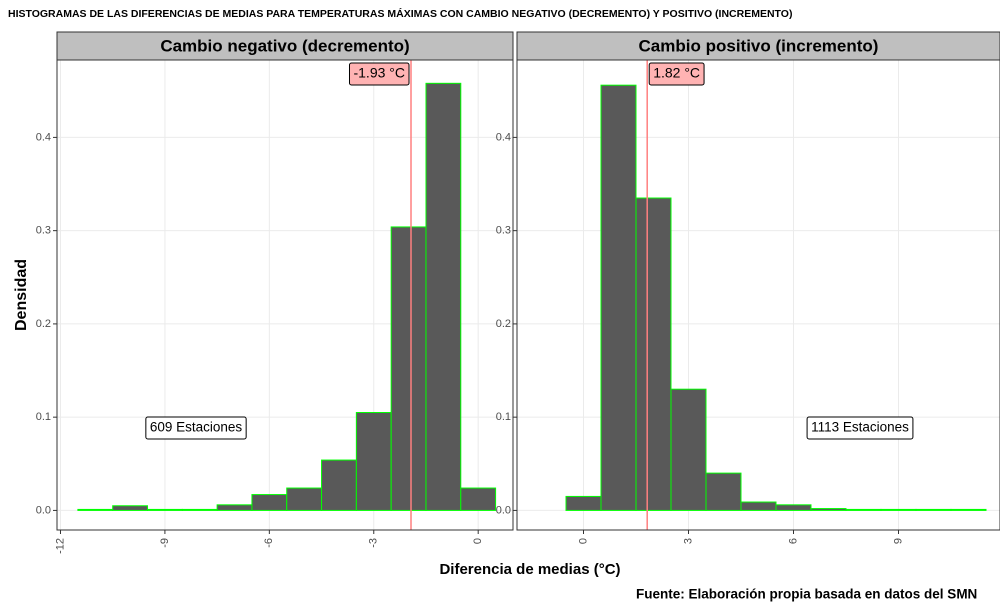 The image size is (1000, 607). I want to click on x-tick-label: -9, so click(165, 543).